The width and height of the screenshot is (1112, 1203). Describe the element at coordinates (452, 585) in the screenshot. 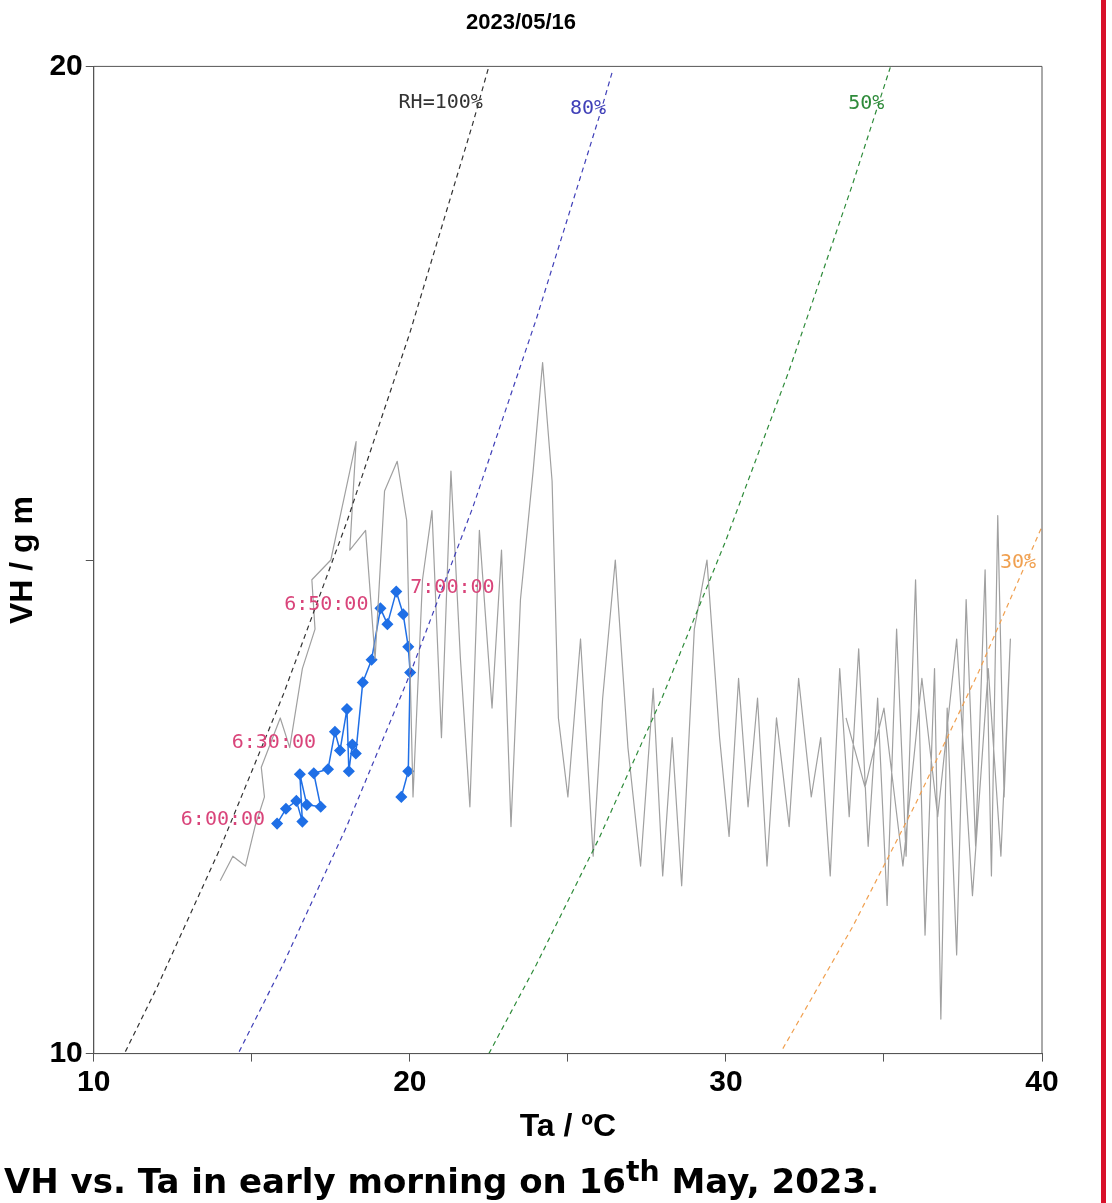

I see `annotation: 7:00:00` at that location.